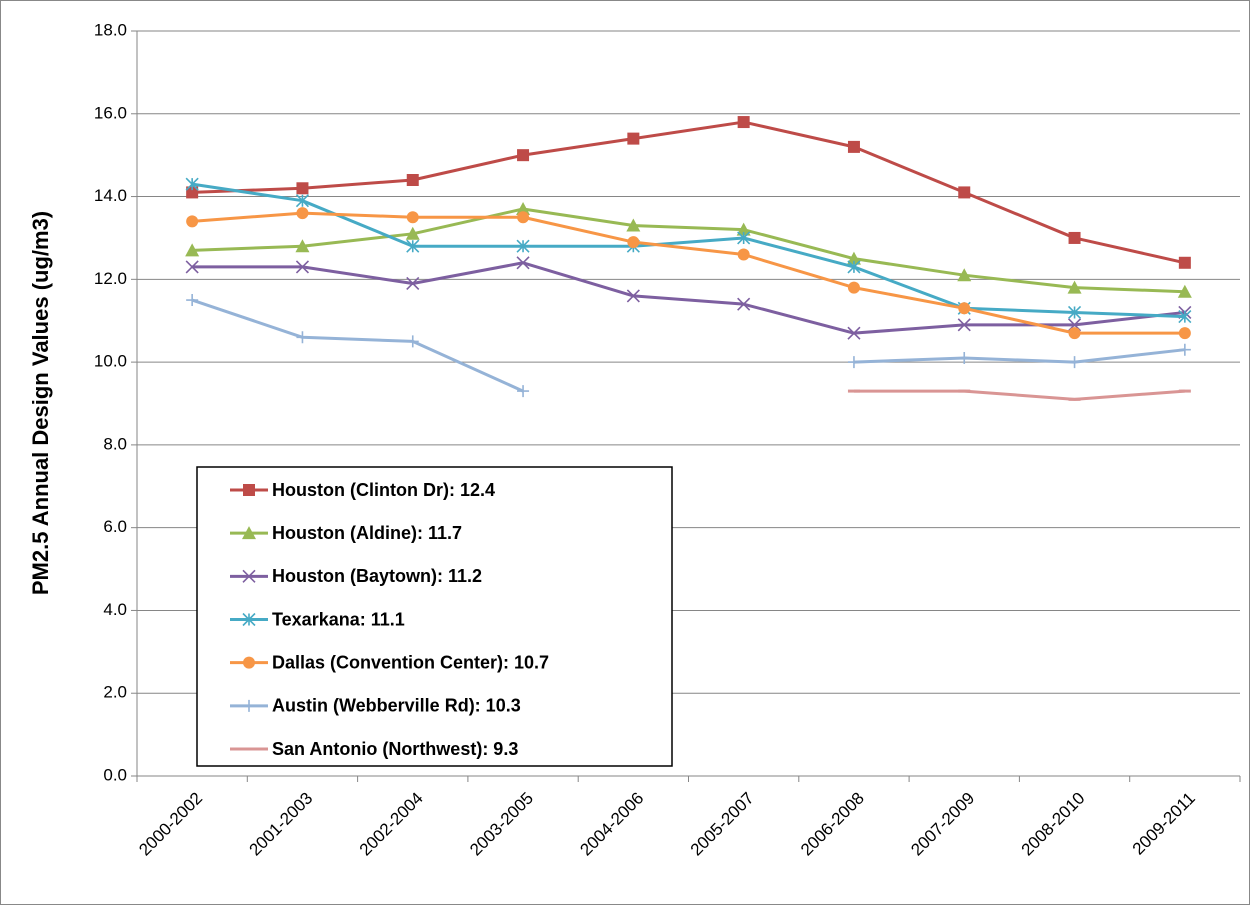  What do you see at coordinates (110, 195) in the screenshot?
I see `y-tick-label: 14.0` at bounding box center [110, 195].